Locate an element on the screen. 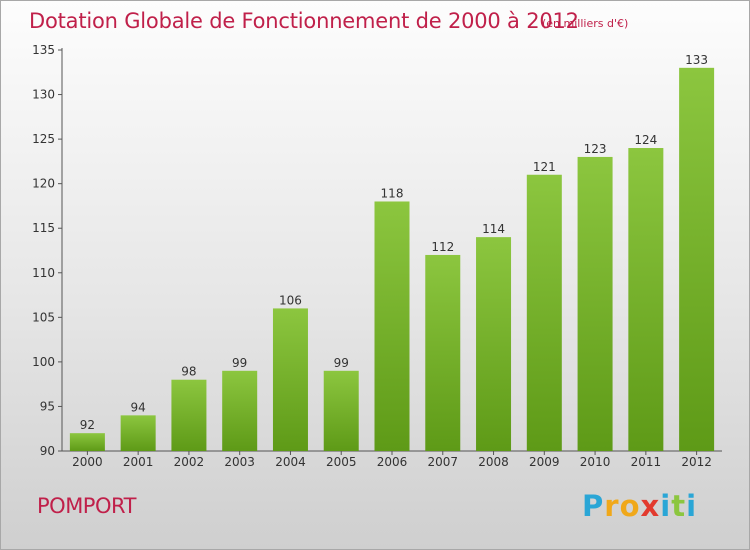 This screenshot has height=550, width=750. x-tick-label: 2010 is located at coordinates (595, 462).